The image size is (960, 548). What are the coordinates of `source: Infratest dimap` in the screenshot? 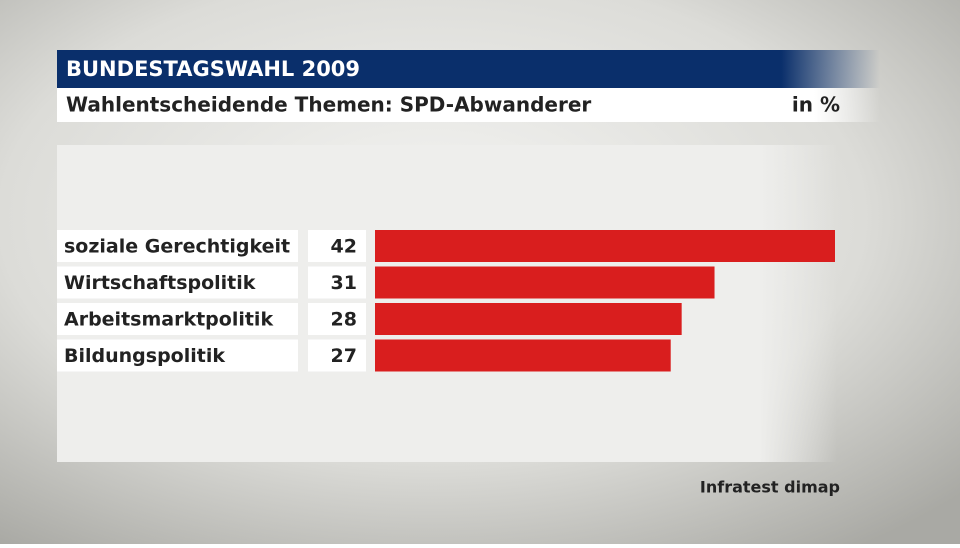 It's located at (770, 487).